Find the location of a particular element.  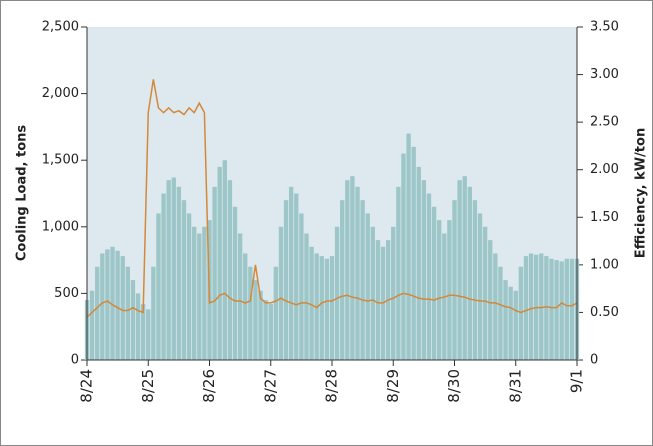

x-tick-label: 8/29 is located at coordinates (393, 386).